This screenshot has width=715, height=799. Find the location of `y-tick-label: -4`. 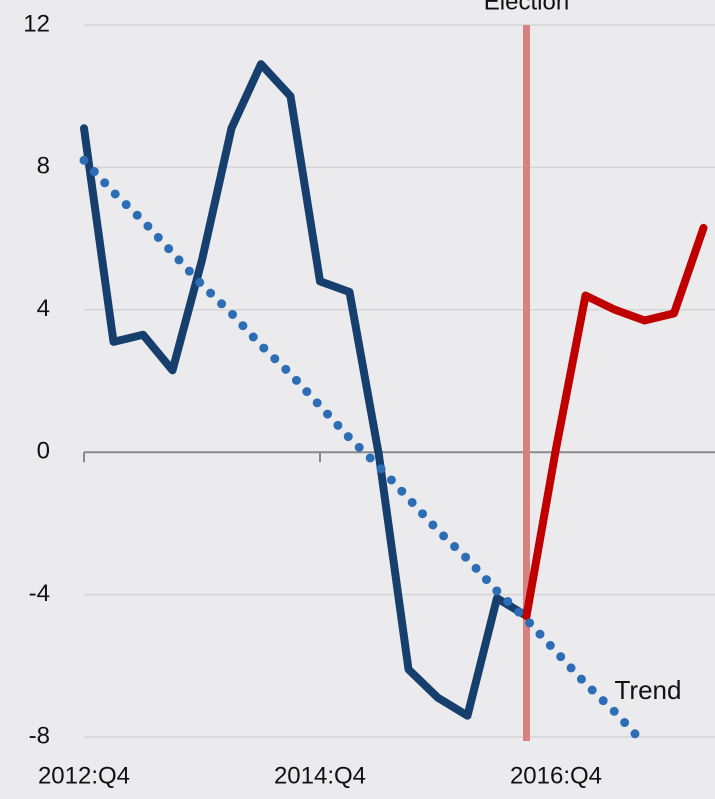

y-tick-label: -4 is located at coordinates (39, 593).